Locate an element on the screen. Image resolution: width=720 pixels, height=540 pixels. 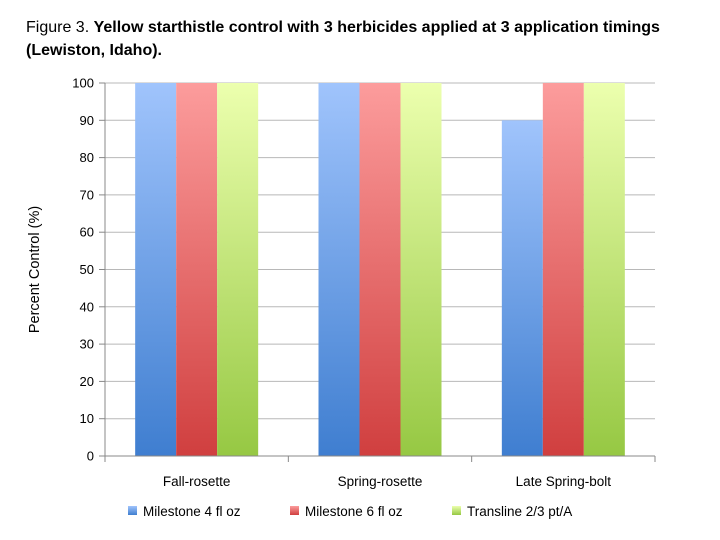
legend-label-1: Milestone 4 fl oz is located at coordinates (192, 511).